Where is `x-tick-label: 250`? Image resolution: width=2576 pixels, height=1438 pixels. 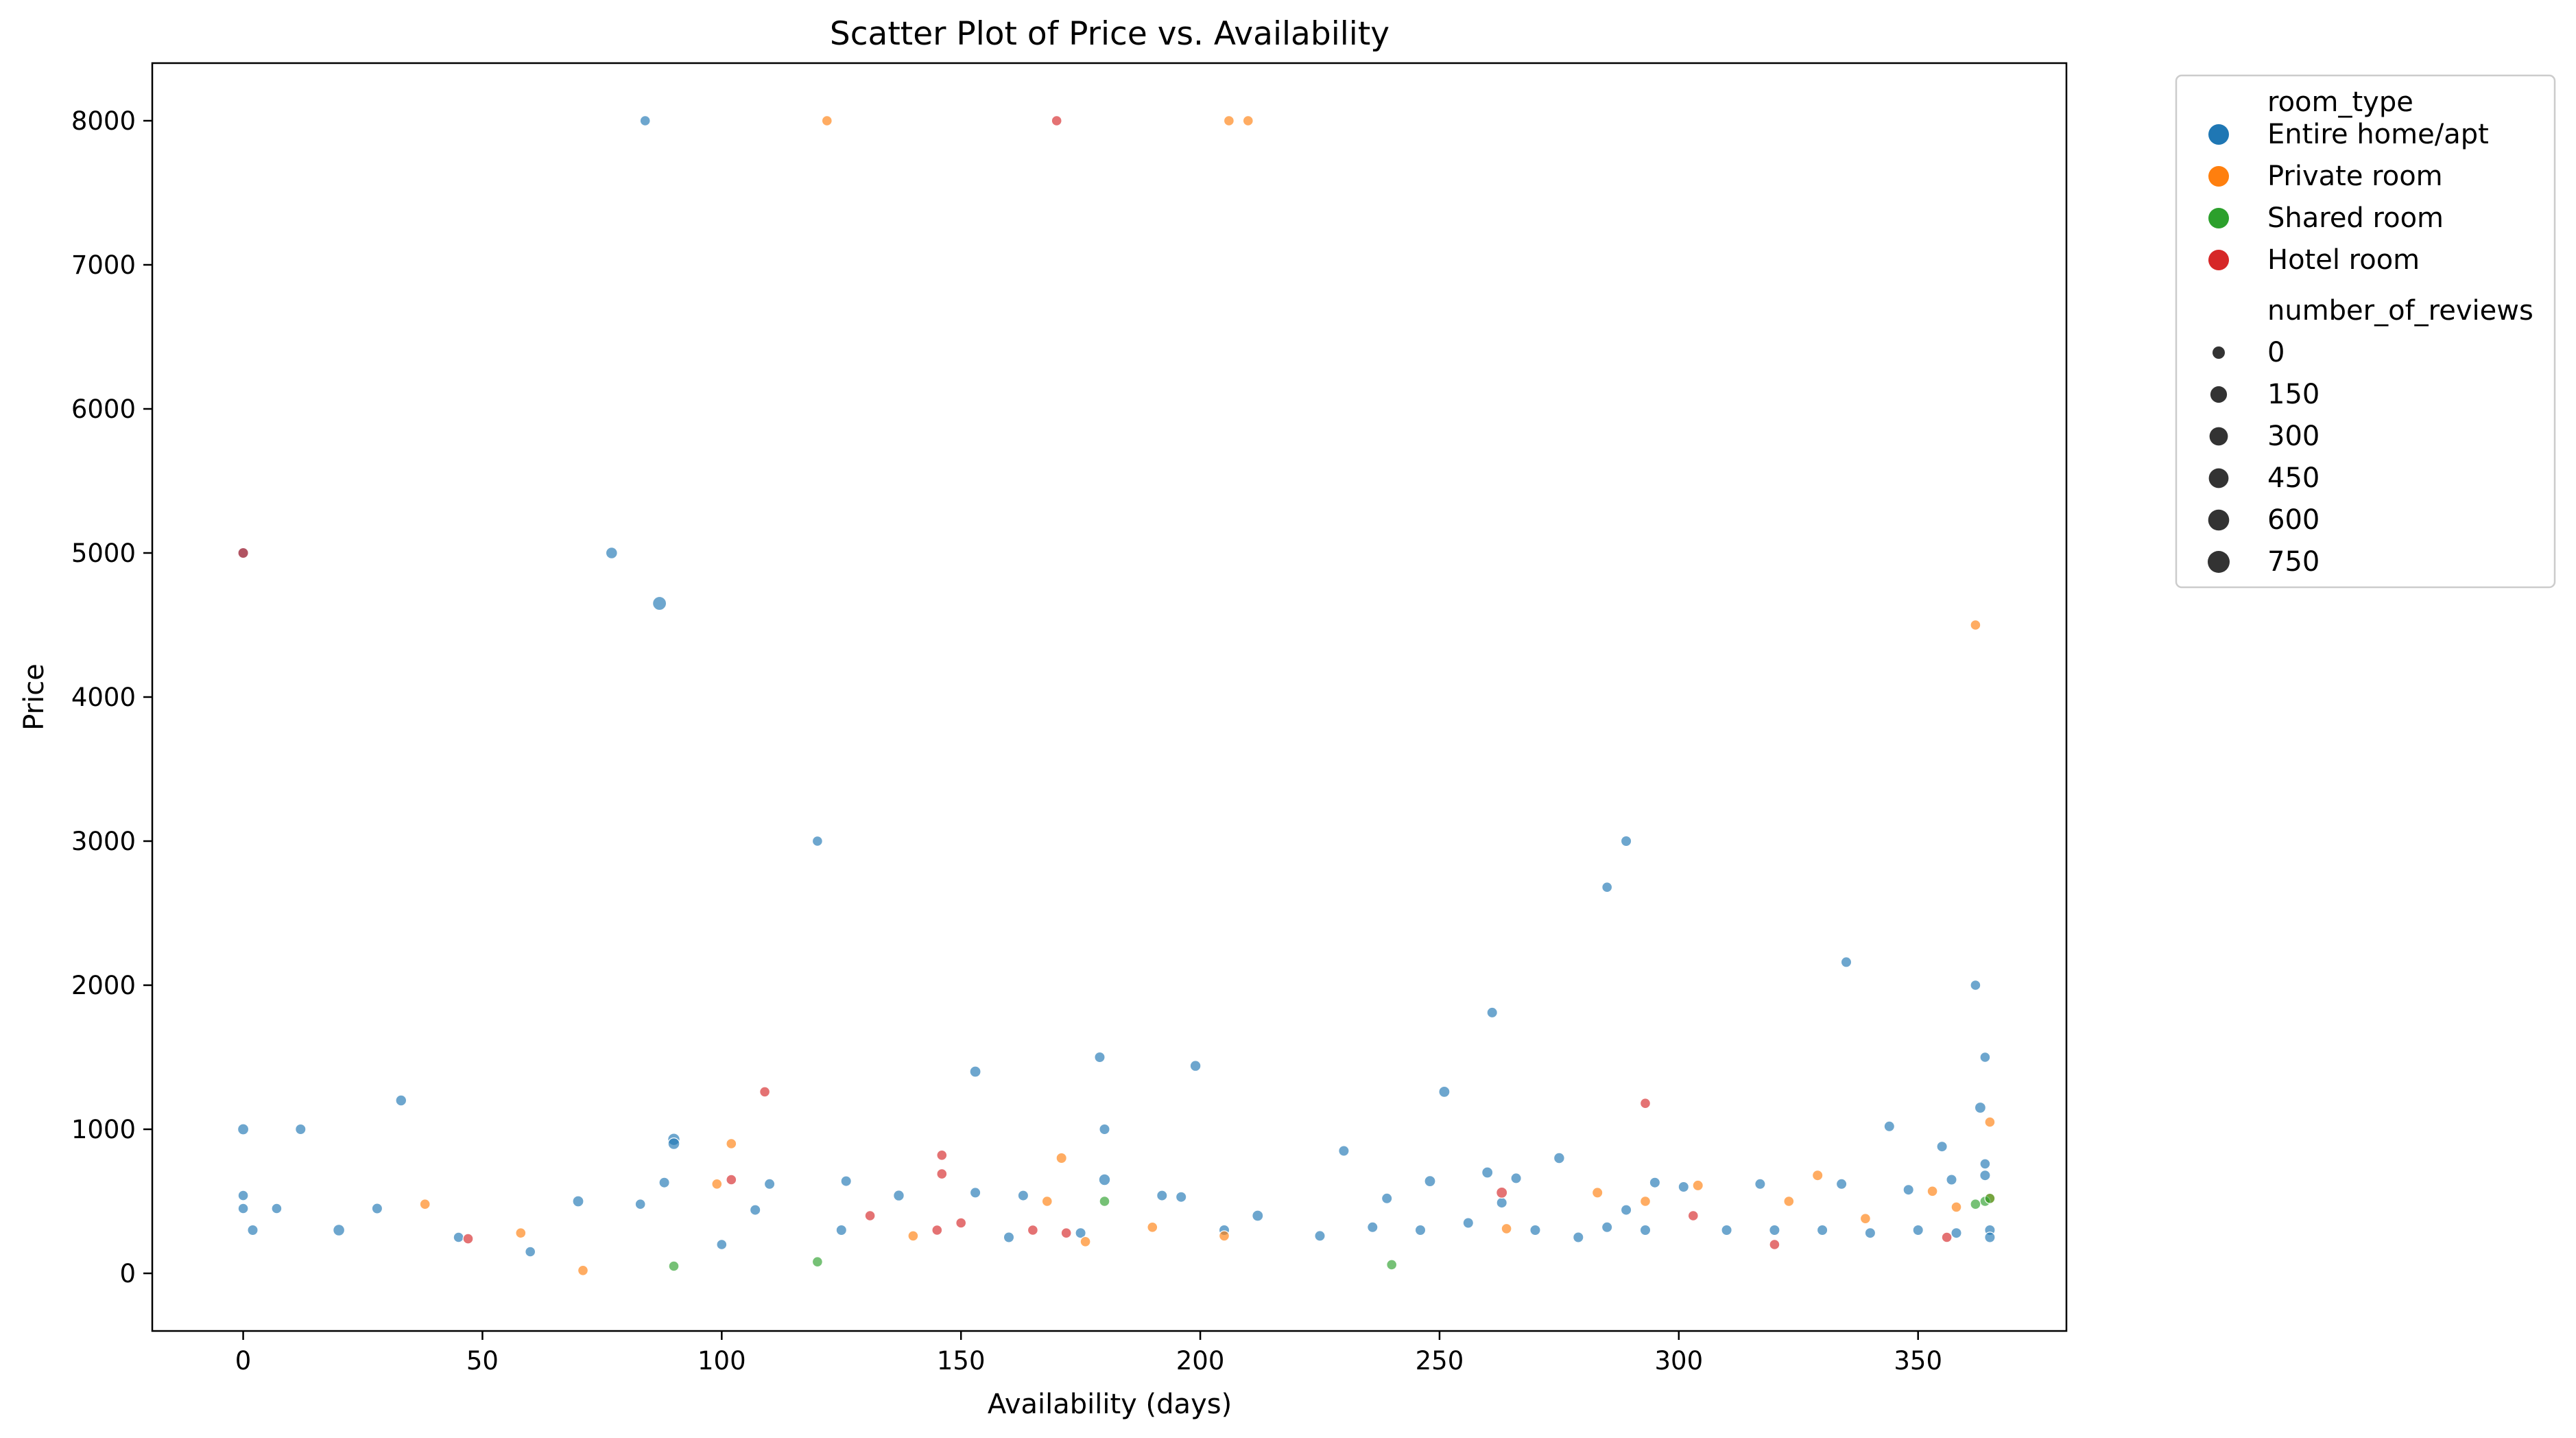 x-tick-label: 250 is located at coordinates (1440, 1361).